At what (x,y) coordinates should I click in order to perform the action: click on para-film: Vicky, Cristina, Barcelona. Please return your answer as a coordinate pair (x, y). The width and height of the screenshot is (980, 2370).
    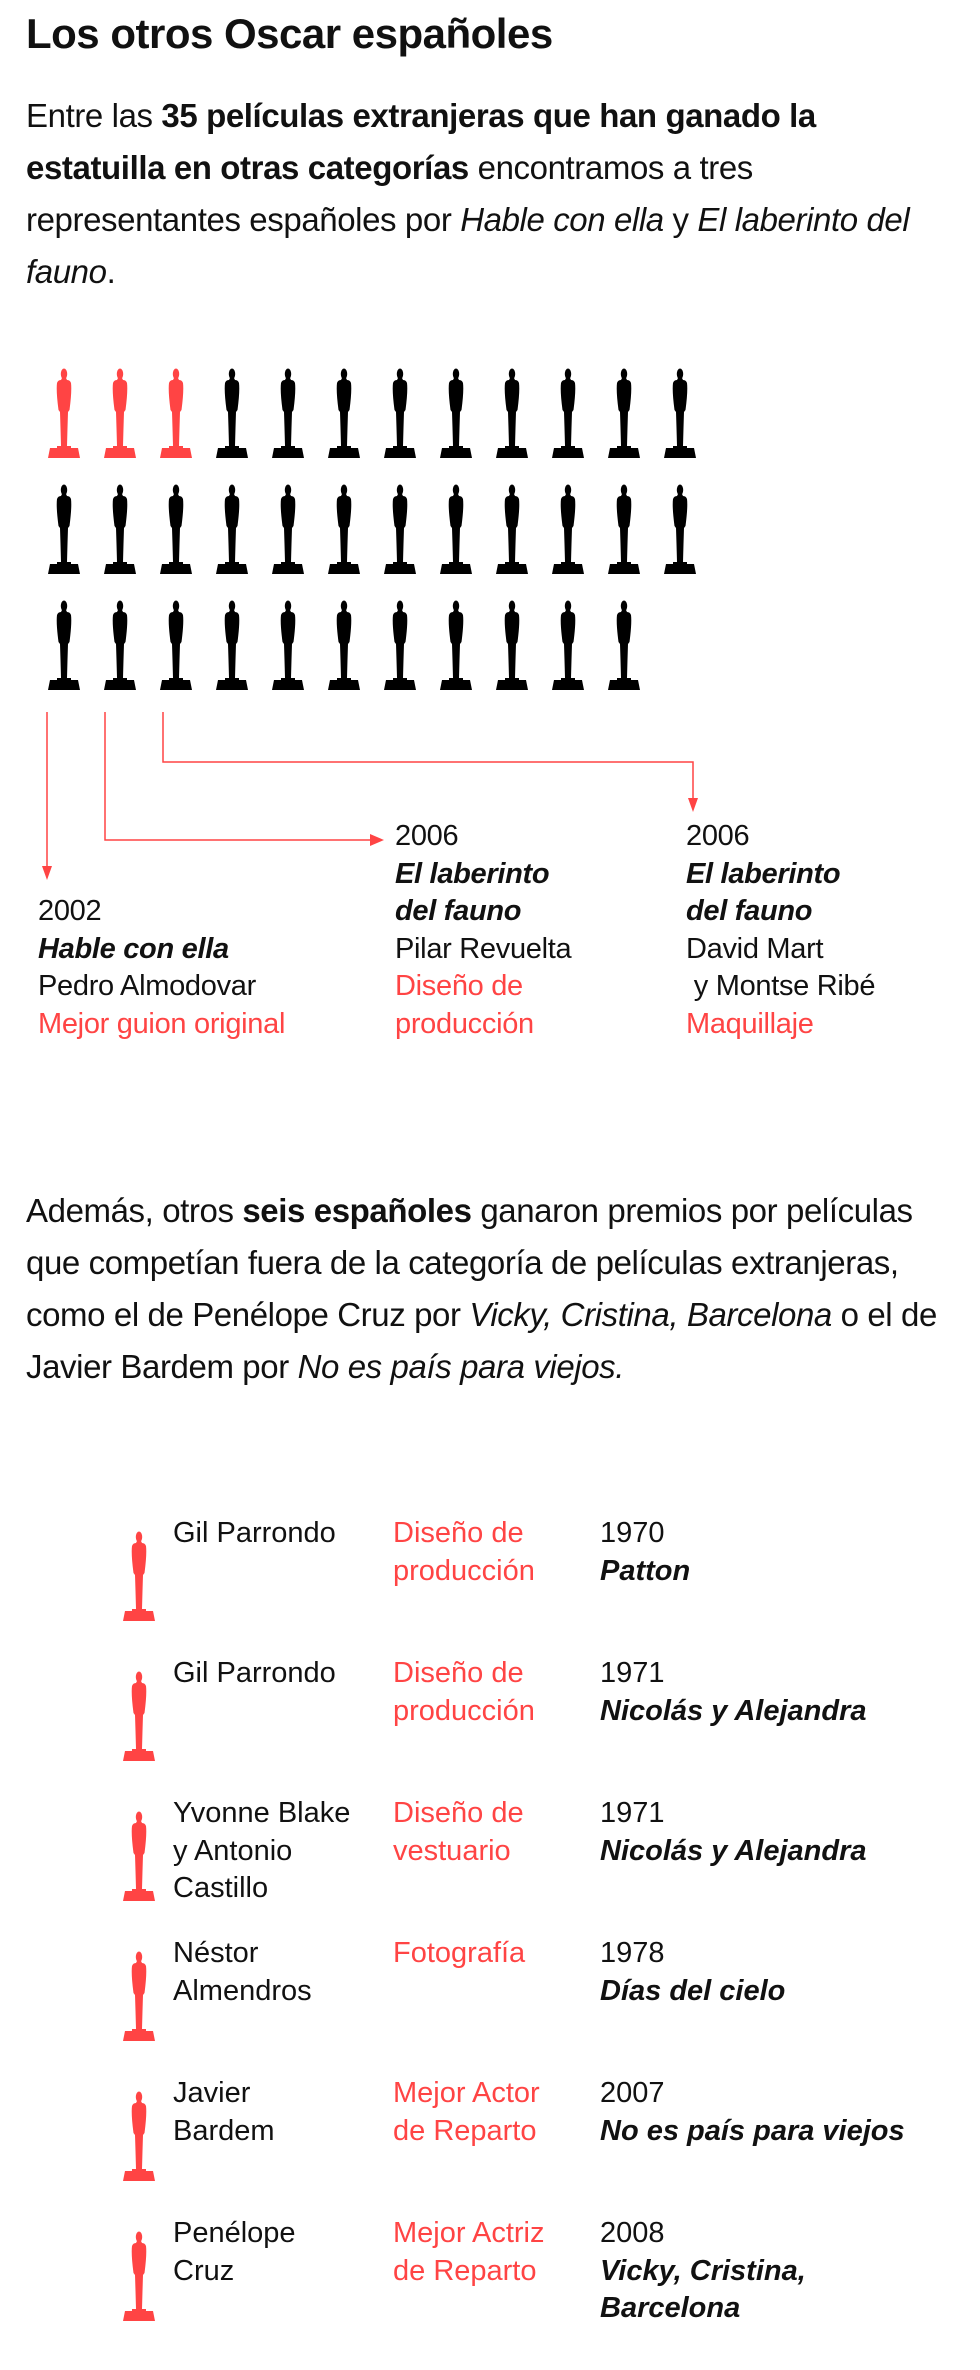
    Looking at the image, I should click on (650, 1314).